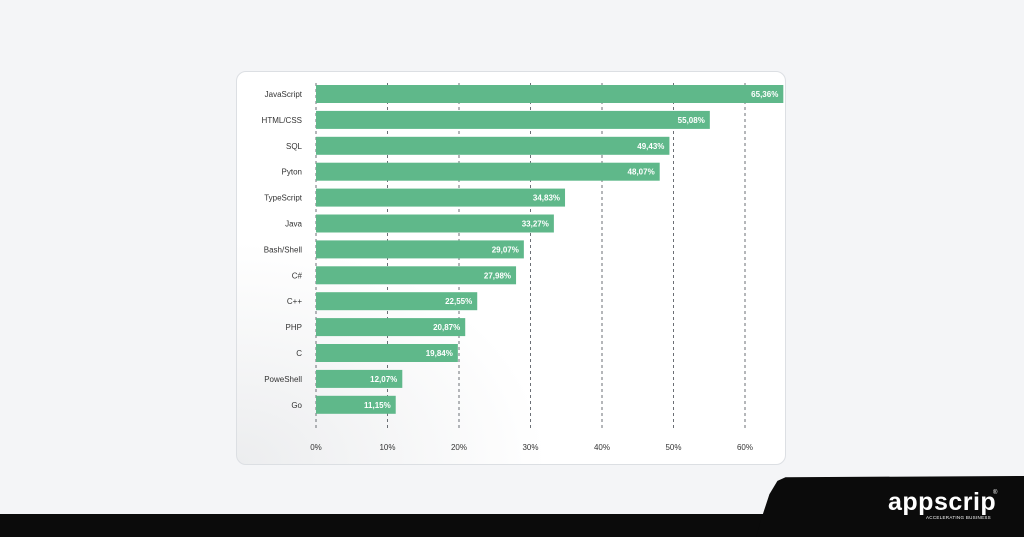  I want to click on category-label: PoweShell, so click(283, 379).